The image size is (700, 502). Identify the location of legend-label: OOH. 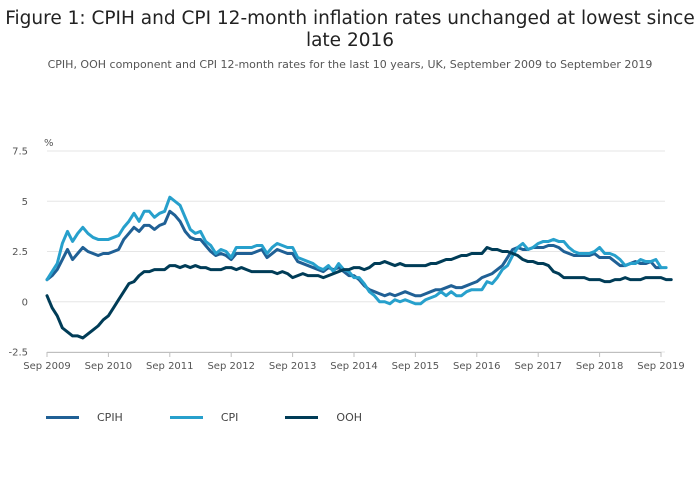
(349, 417).